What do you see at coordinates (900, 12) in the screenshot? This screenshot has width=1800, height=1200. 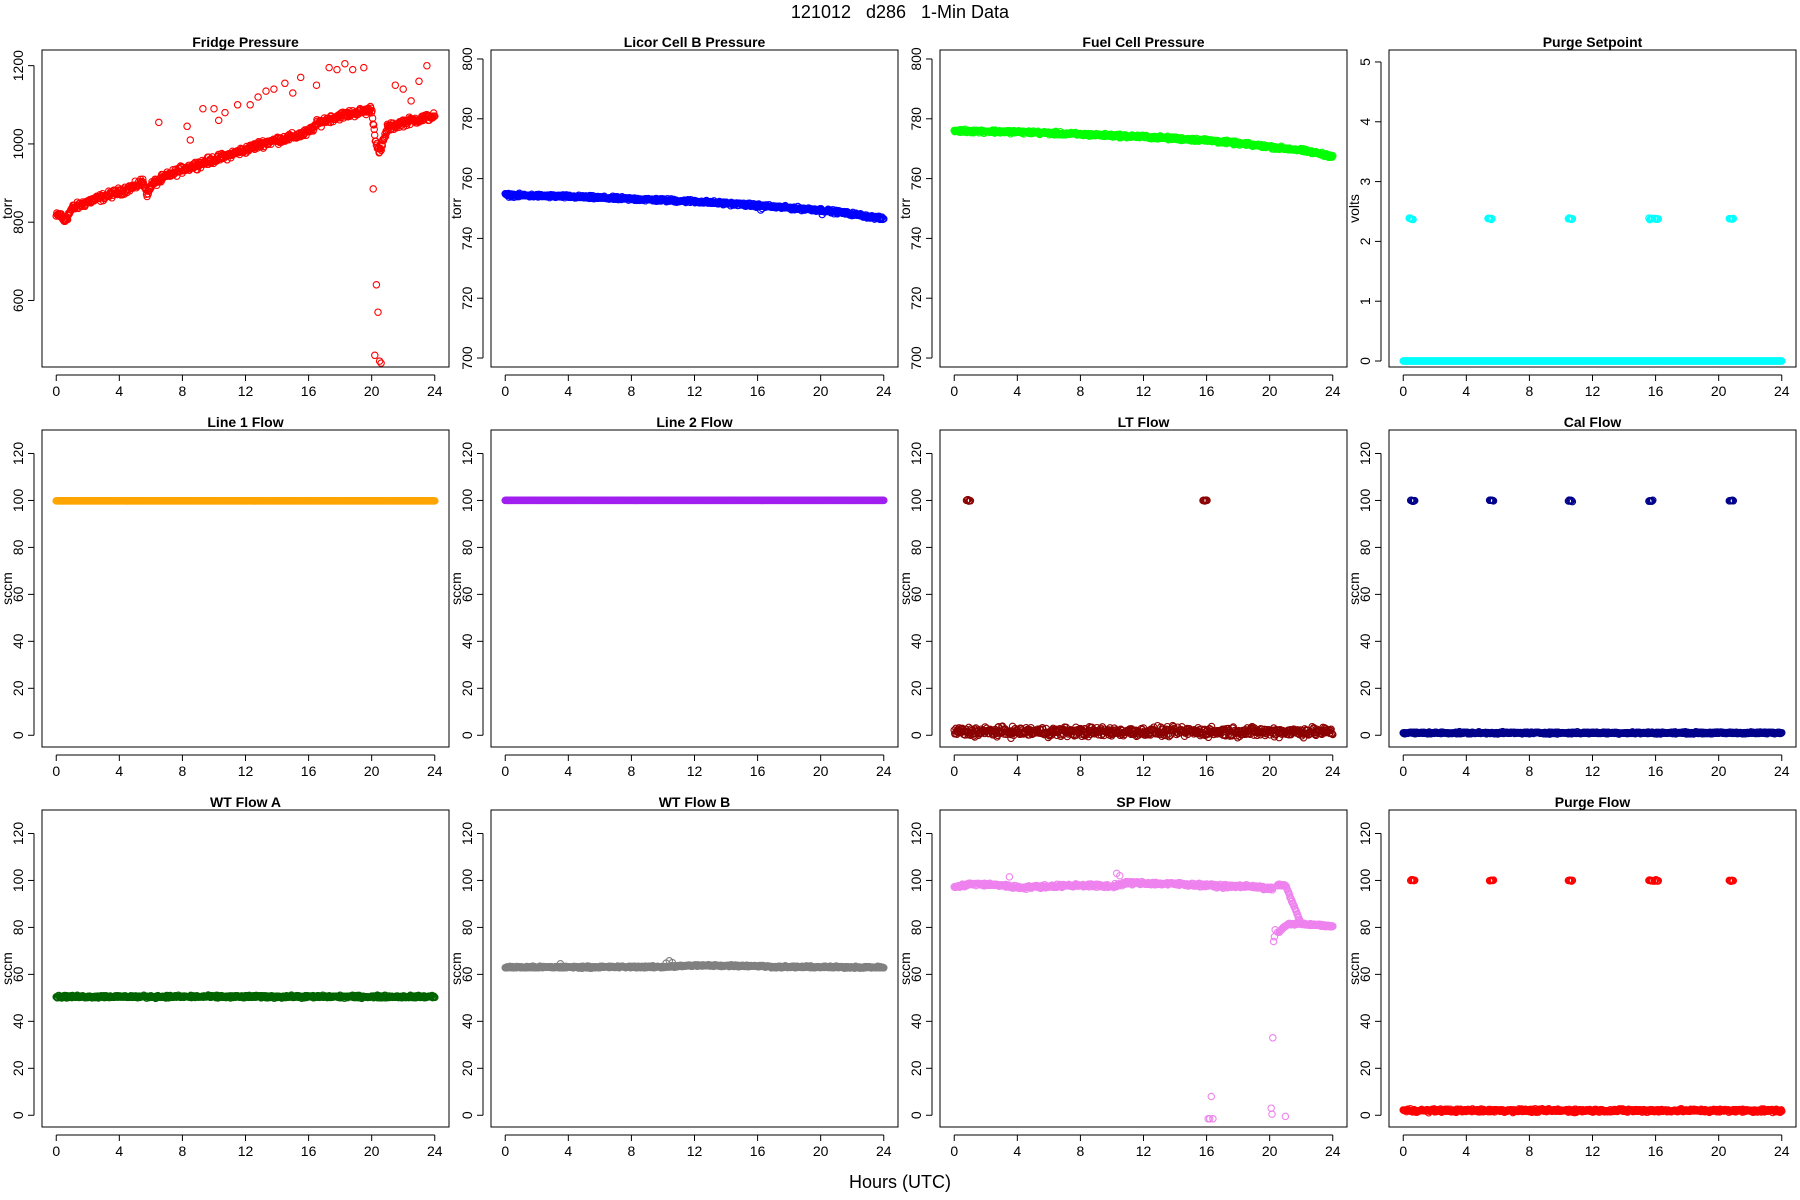 I see `page-title: 121012 d286 1-Min Data` at bounding box center [900, 12].